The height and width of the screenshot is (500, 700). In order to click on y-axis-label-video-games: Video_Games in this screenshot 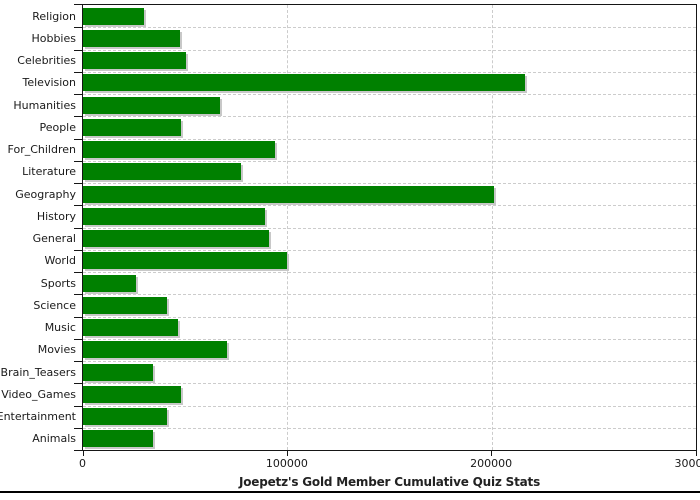, I will do `click(38, 394)`.